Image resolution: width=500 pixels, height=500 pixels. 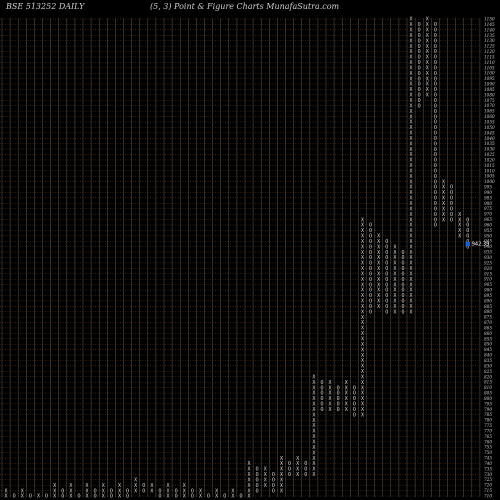 I want to click on y-tick-label: 1010, so click(x=489, y=170).